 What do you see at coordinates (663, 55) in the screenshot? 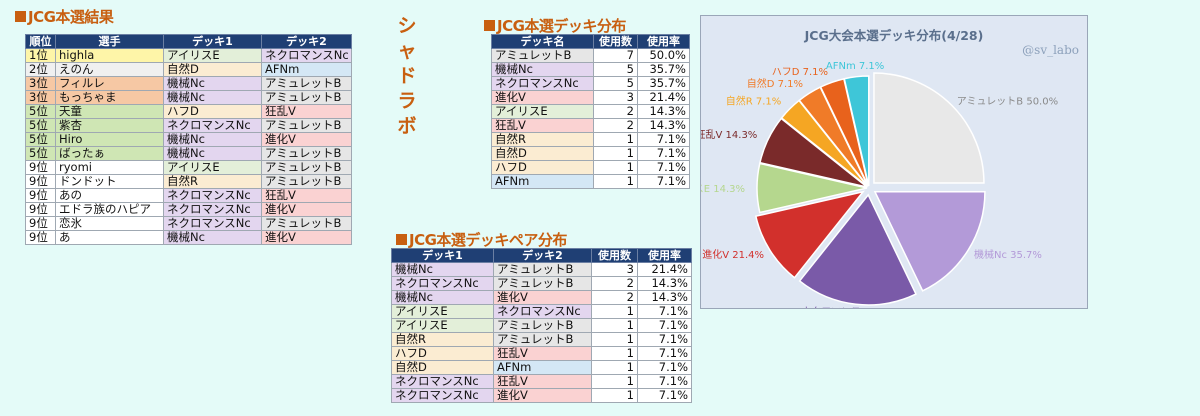
I see `table-cell: 50.0%` at bounding box center [663, 55].